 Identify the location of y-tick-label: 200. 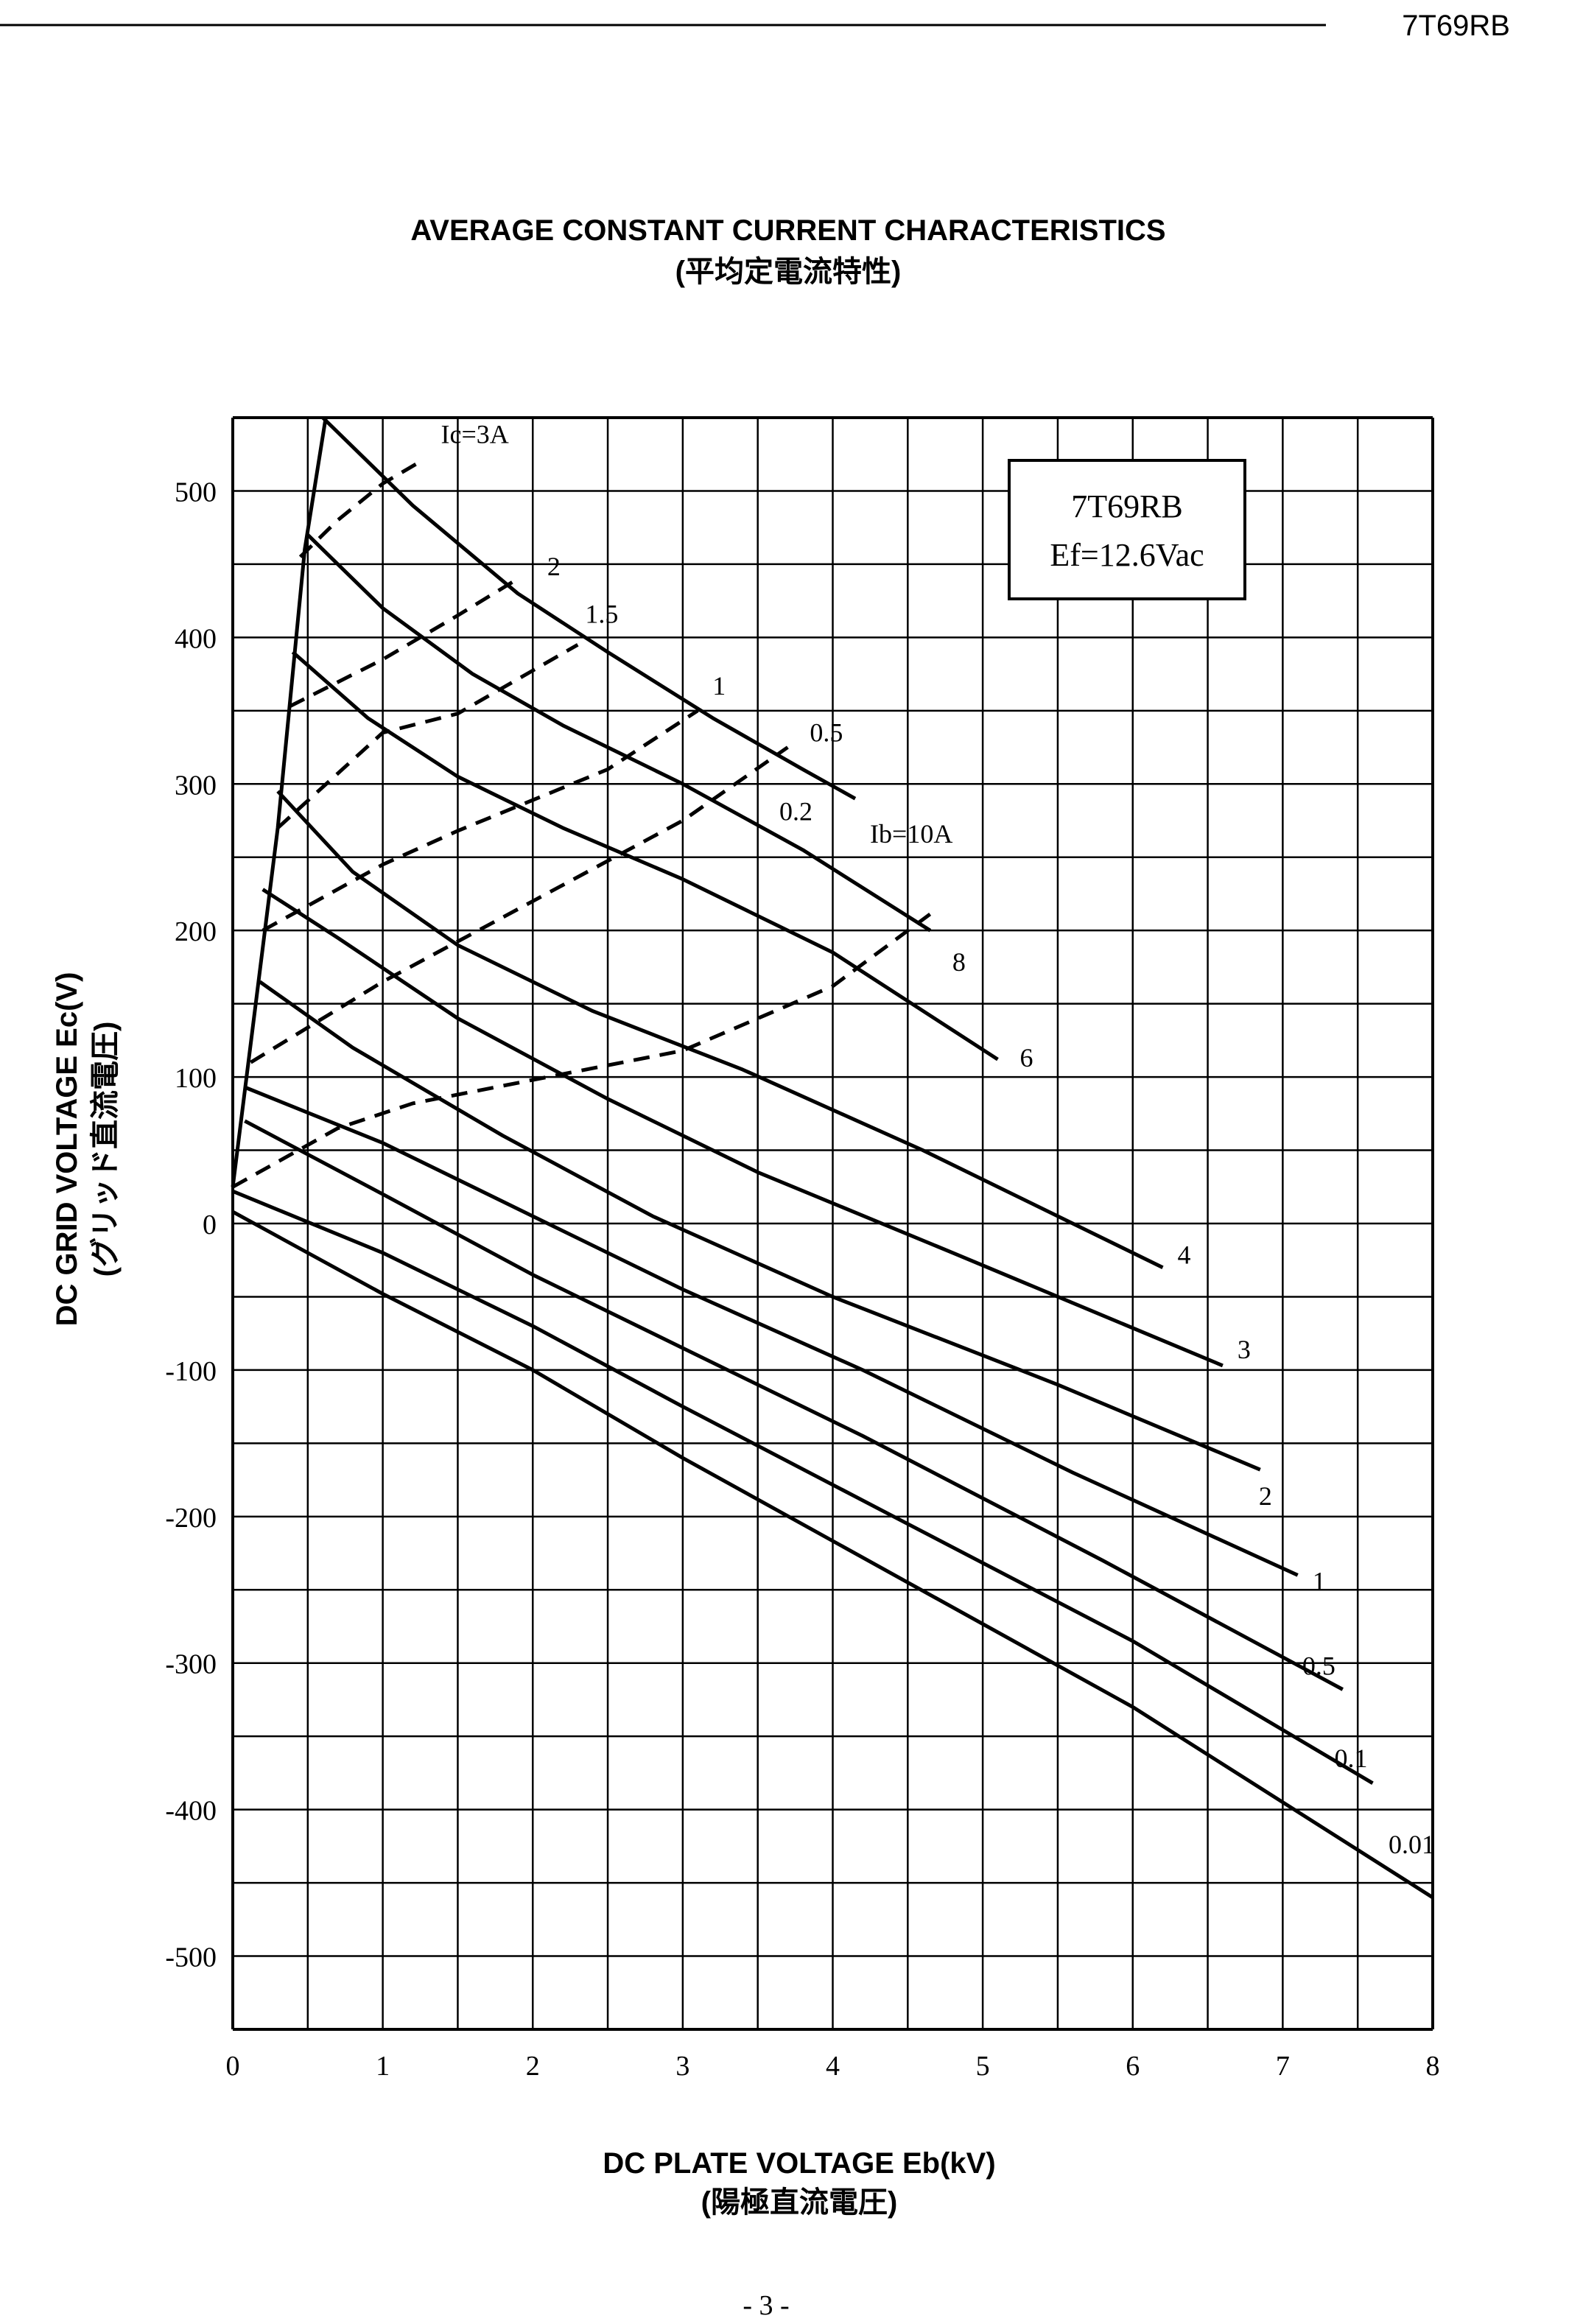
(196, 931).